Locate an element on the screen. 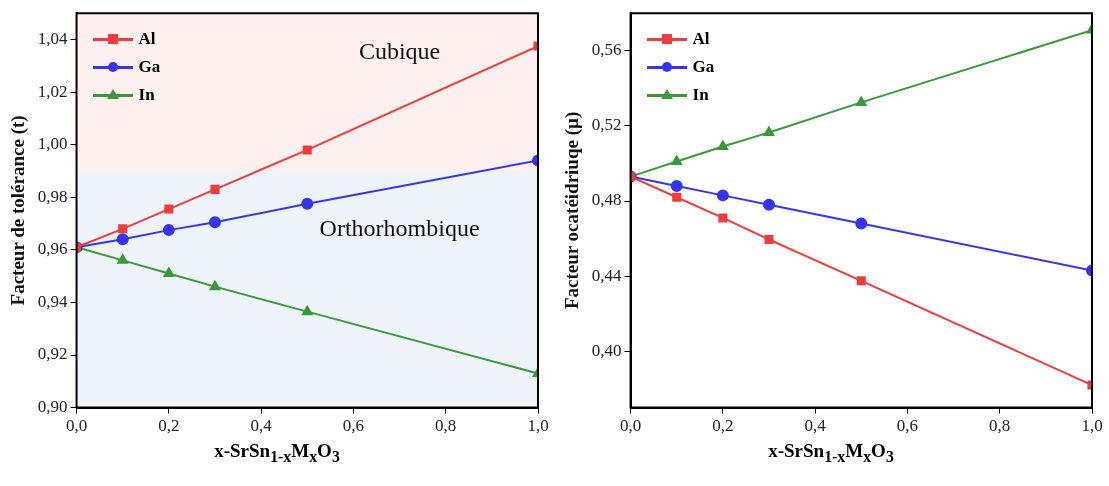  y-tick-label: 0,44 is located at coordinates (607, 275).